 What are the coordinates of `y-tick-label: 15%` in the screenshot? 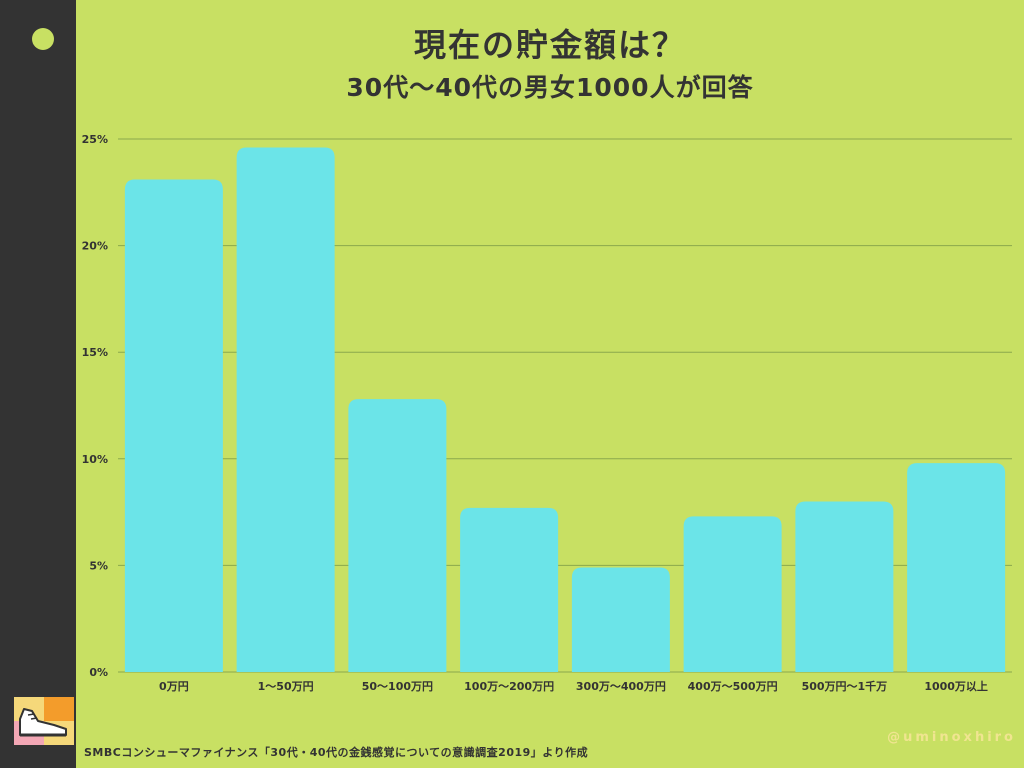 It's located at (95, 352).